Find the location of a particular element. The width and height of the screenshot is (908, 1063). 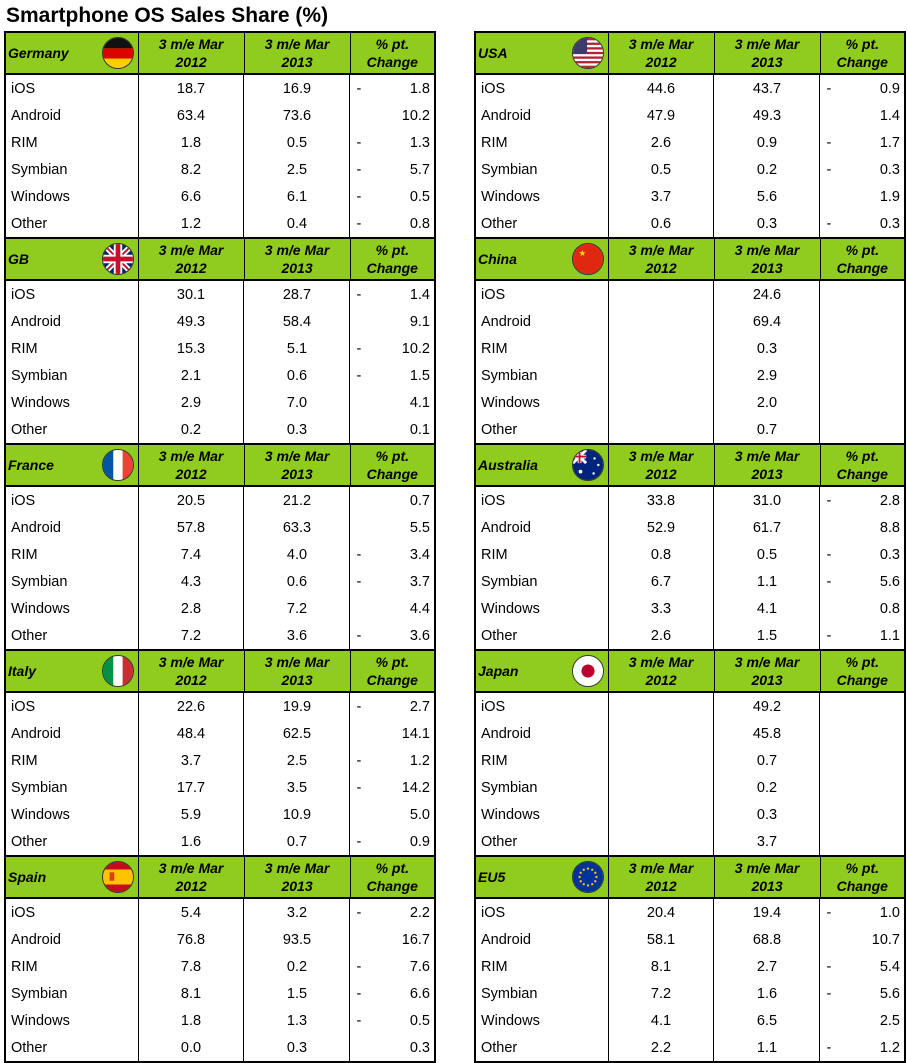

table-row: Other 2.2 1.1- 1.2 is located at coordinates (690, 1047).